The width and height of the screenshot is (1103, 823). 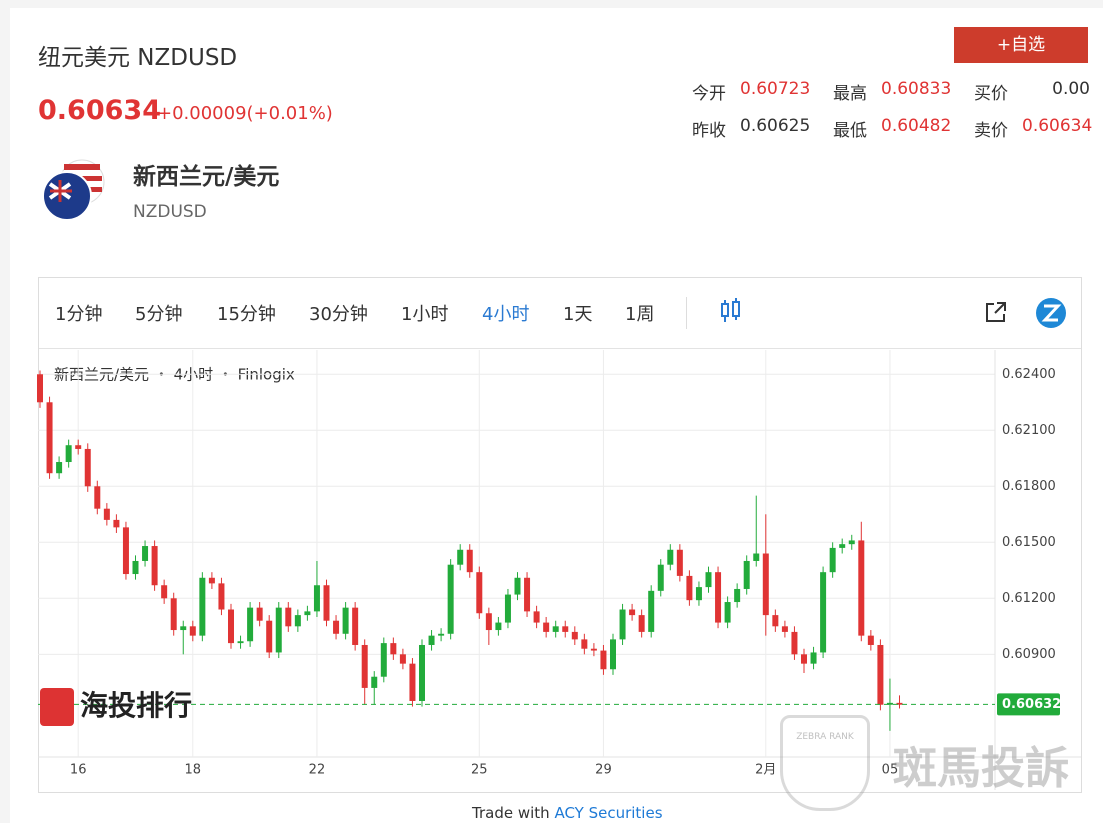 I want to click on product-name: 新西兰元/美元, so click(x=206, y=177).